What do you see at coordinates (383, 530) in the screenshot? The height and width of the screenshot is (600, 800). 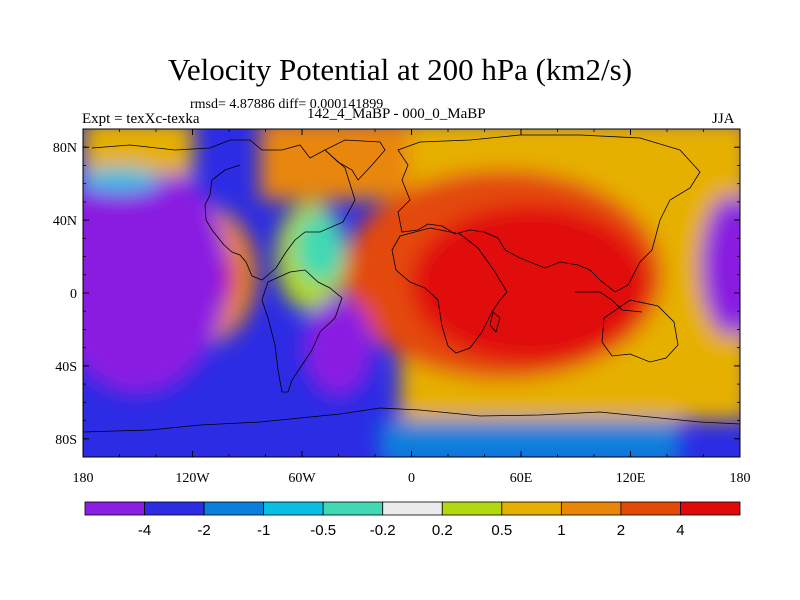 I see `colorbar-label: -0.2` at bounding box center [383, 530].